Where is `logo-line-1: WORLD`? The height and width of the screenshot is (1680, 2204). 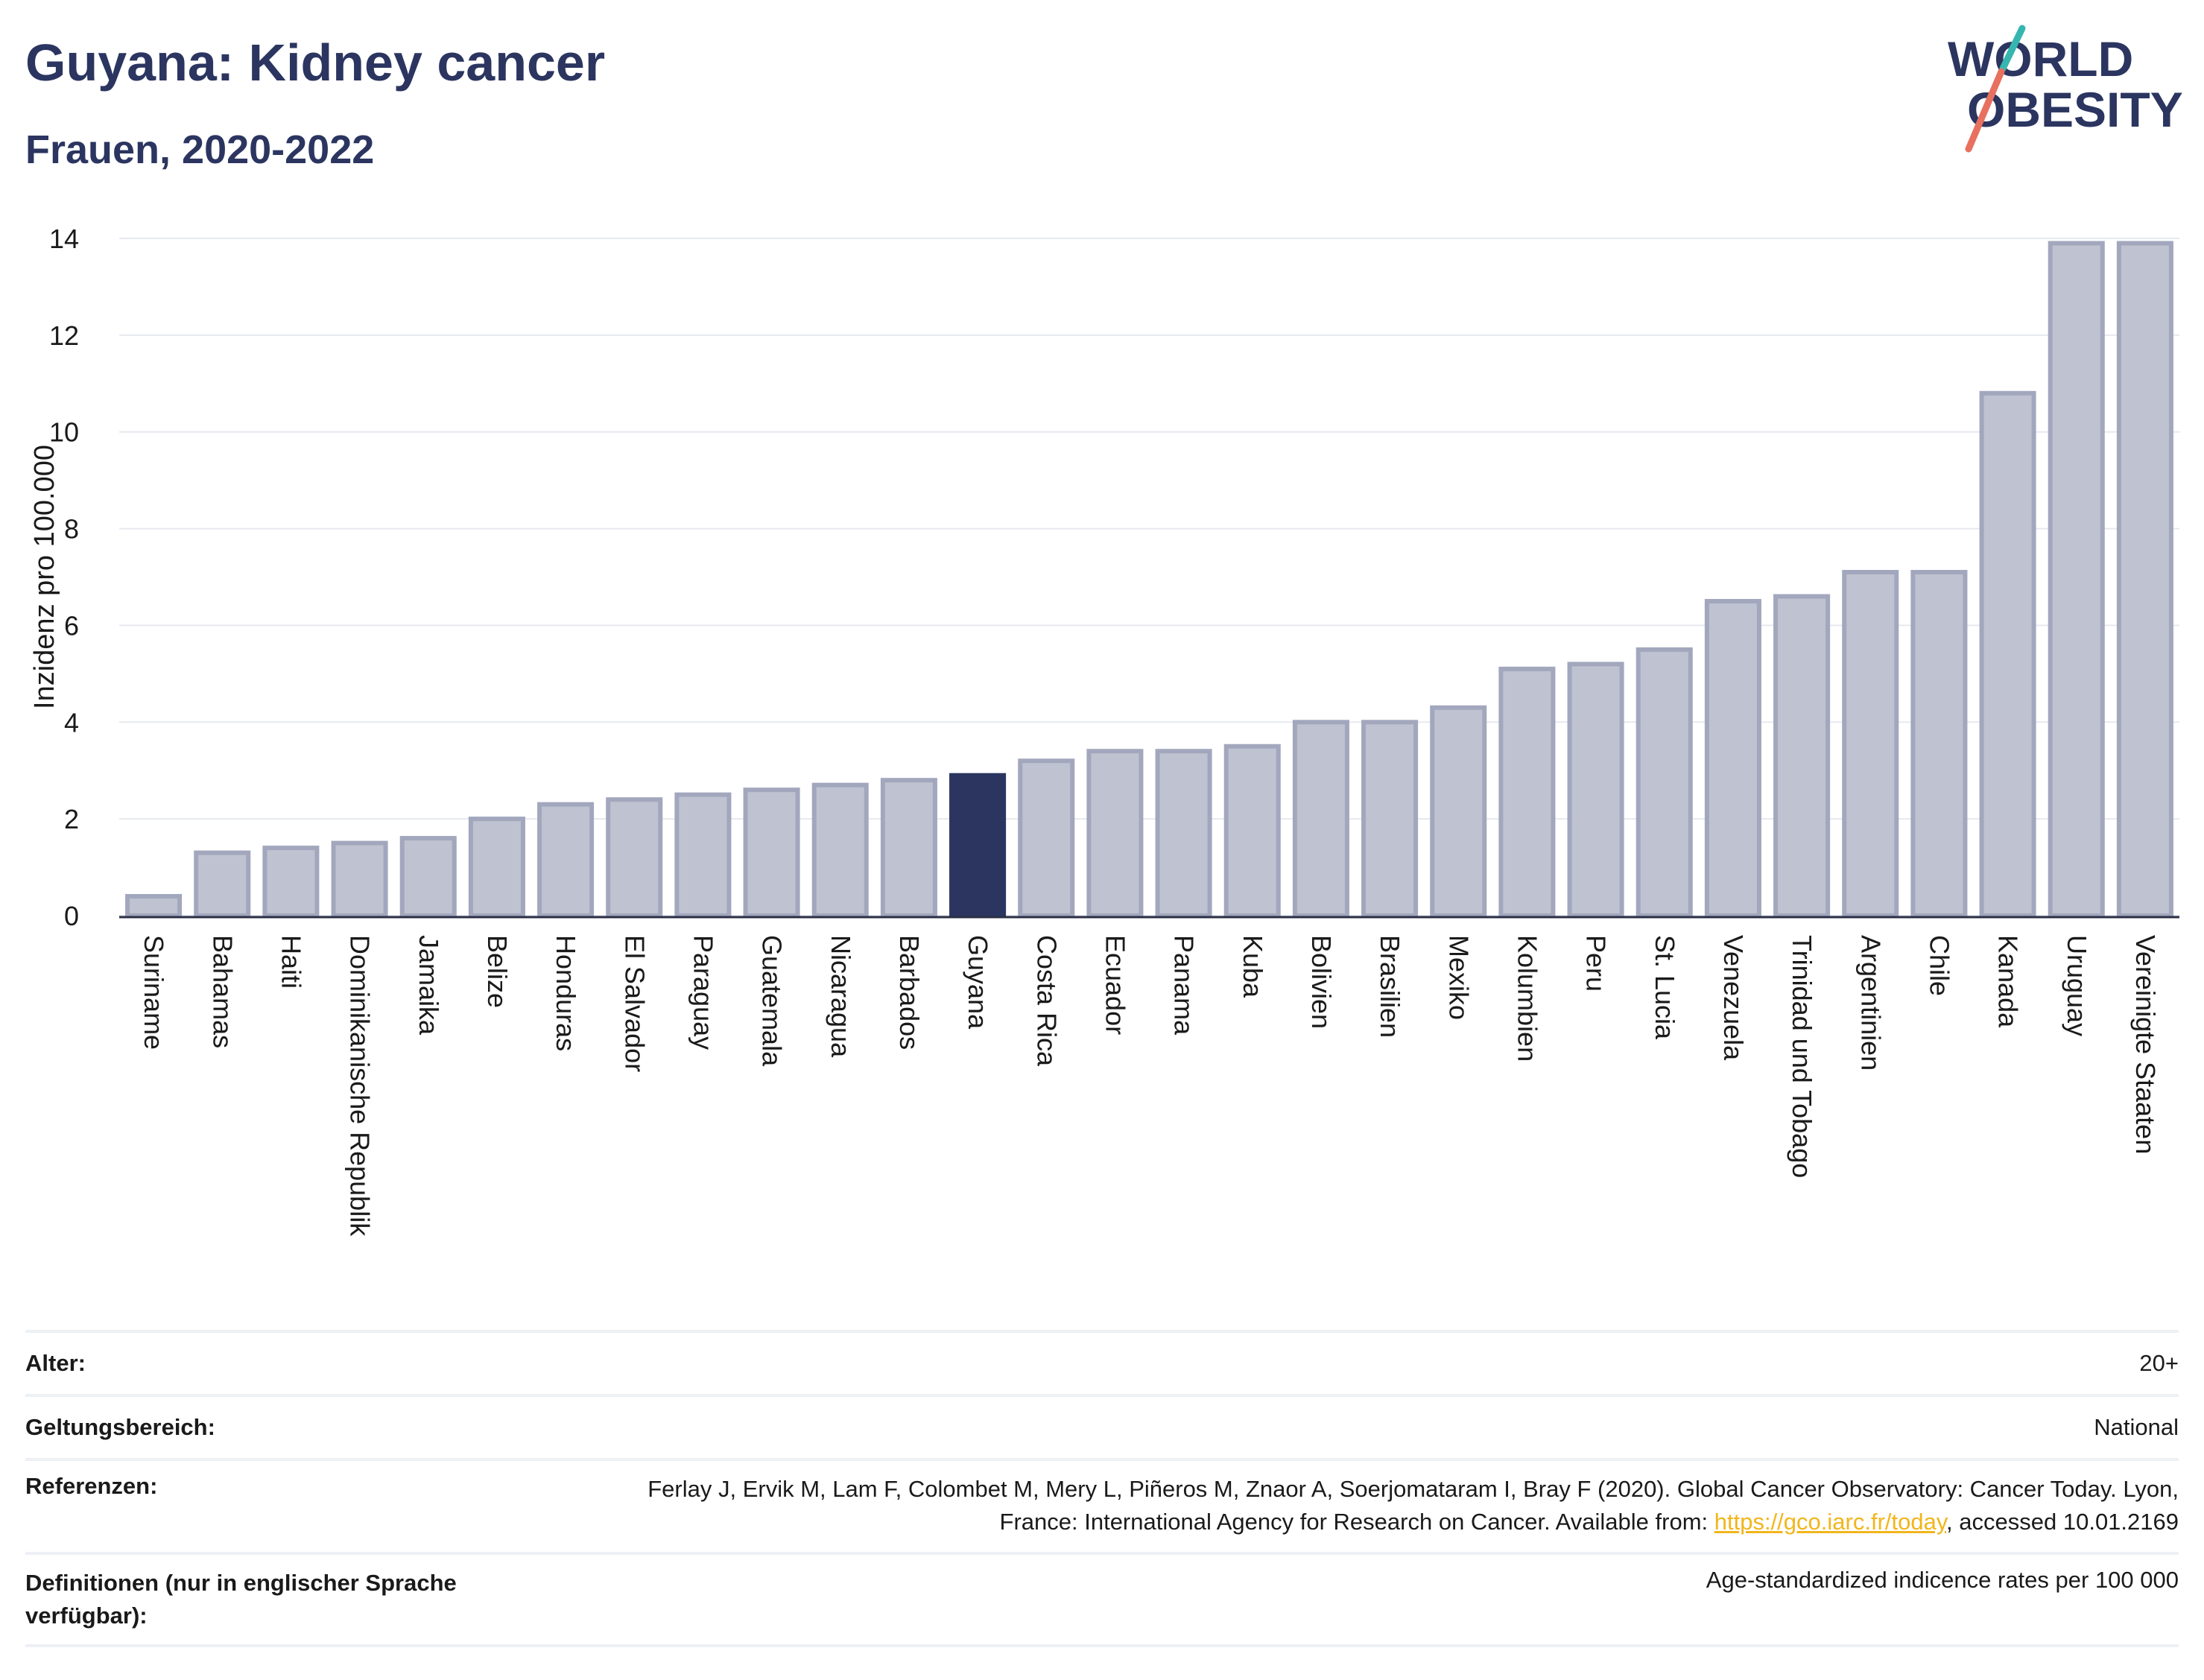 logo-line-1: WORLD is located at coordinates (2040, 58).